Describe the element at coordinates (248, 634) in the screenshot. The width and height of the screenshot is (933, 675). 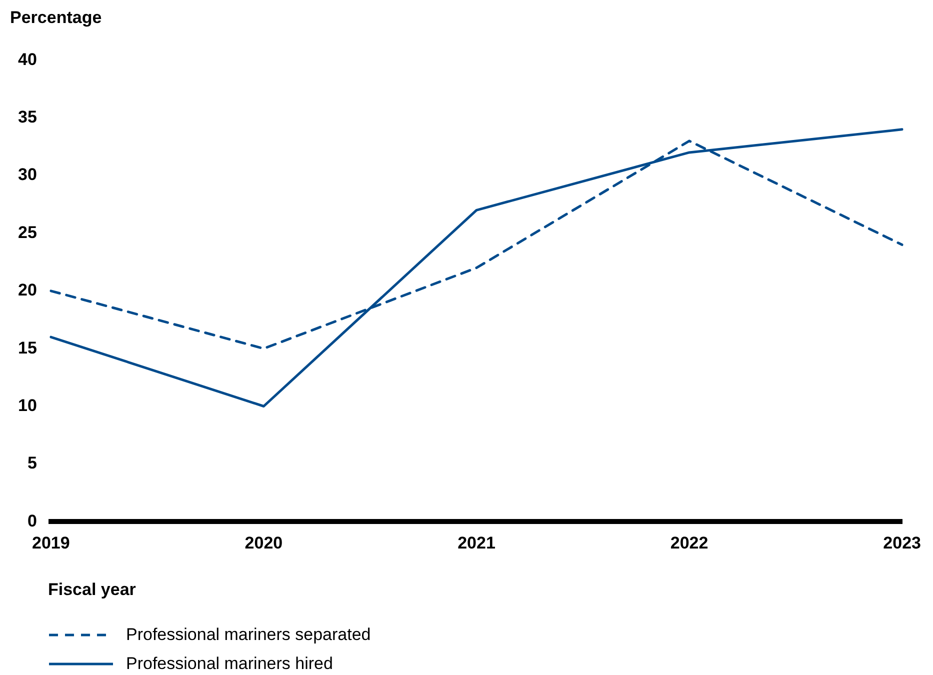
I see `legend-label: Professional mariners separated` at that location.